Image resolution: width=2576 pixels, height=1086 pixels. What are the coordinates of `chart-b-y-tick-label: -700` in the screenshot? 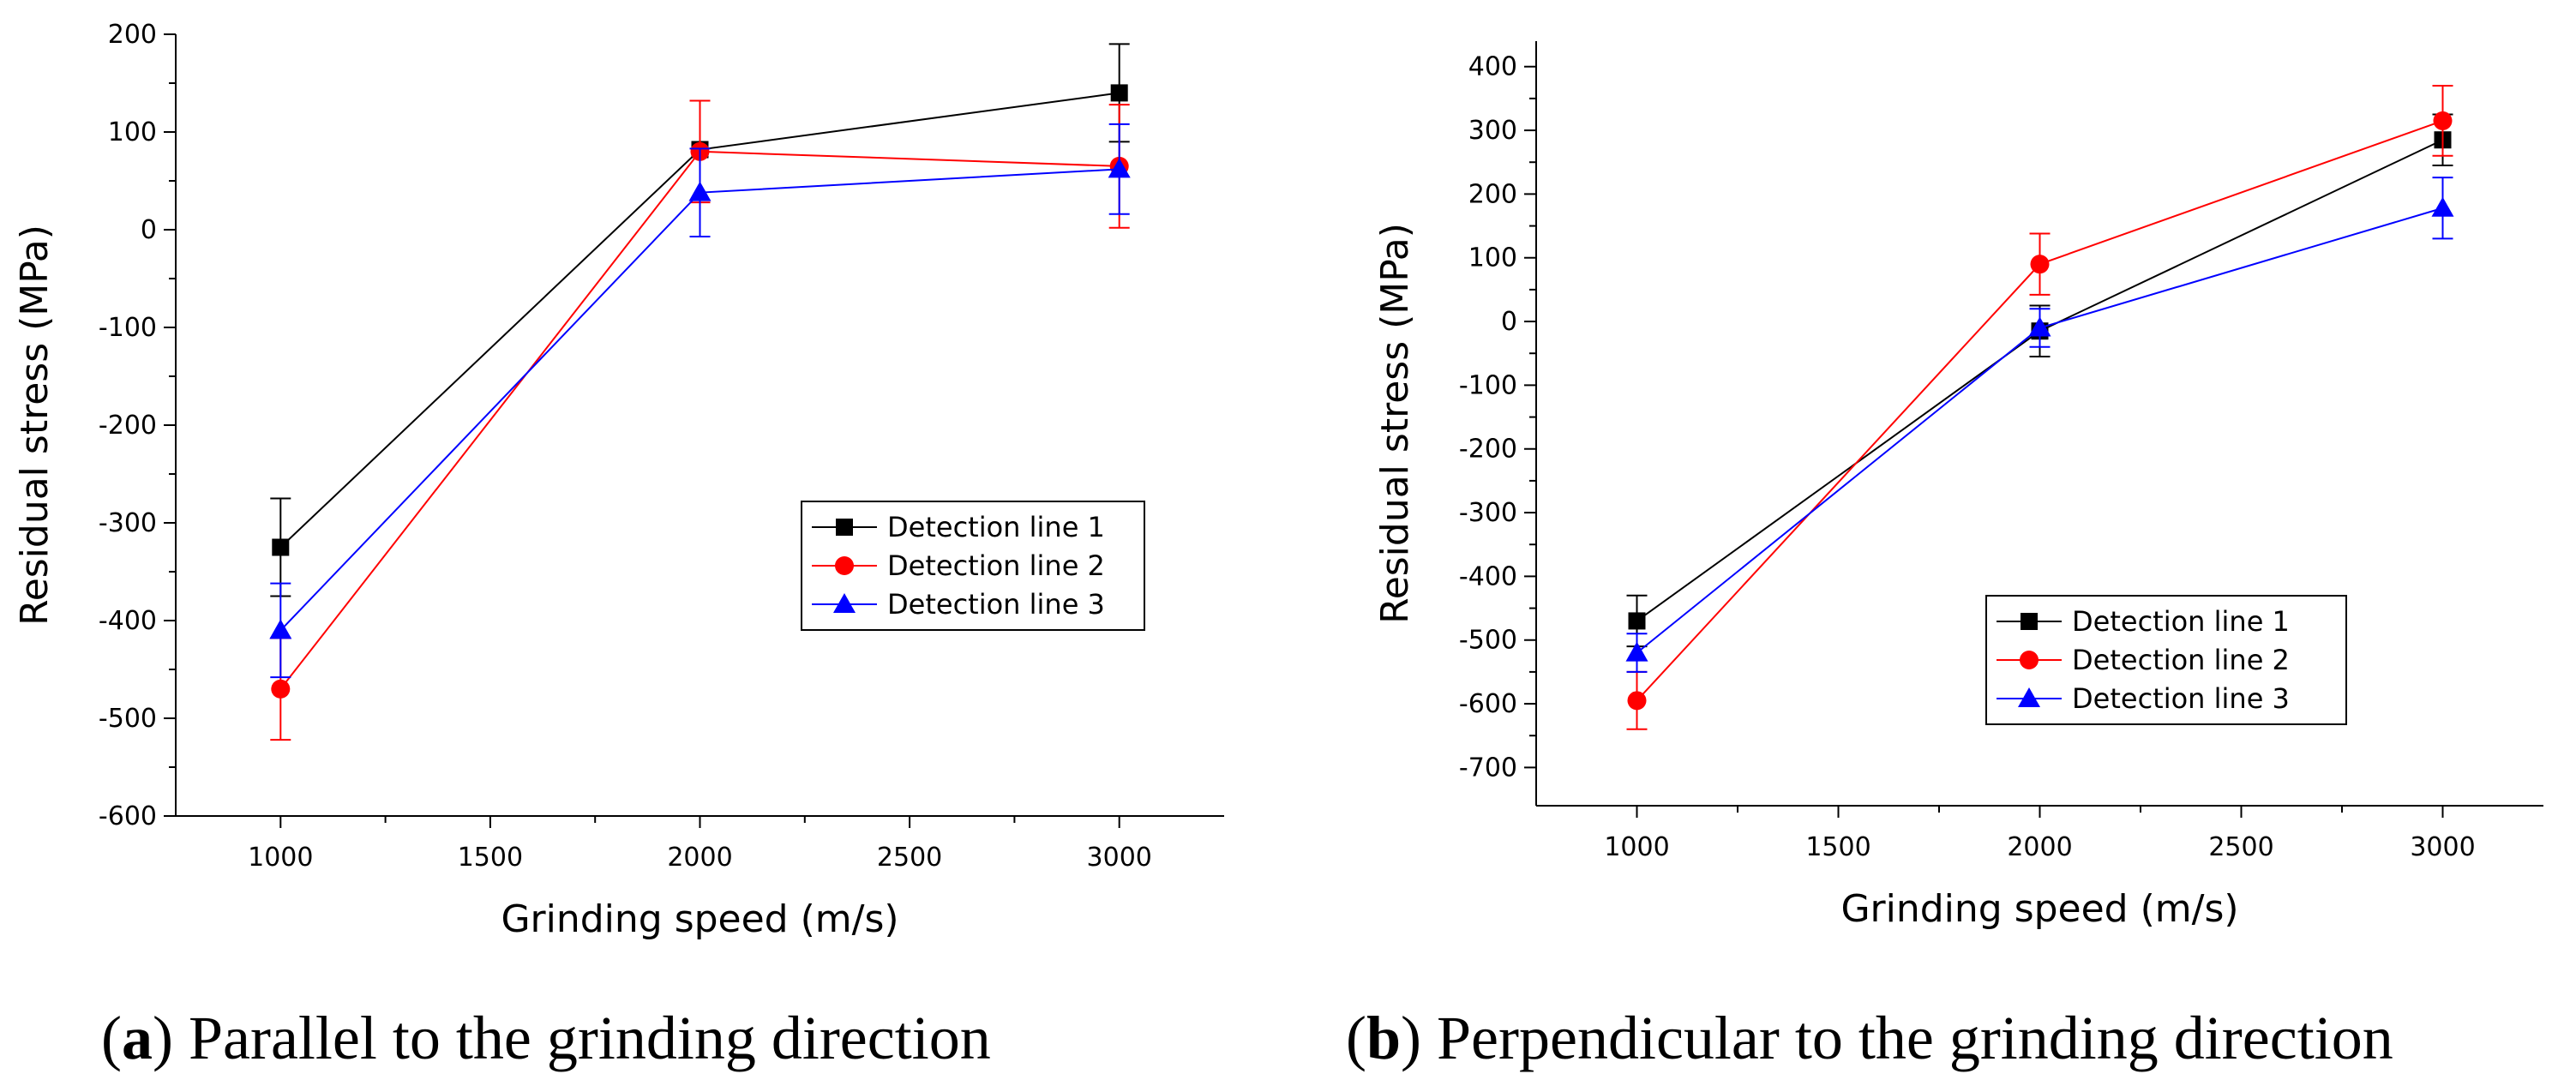 It's located at (1488, 768).